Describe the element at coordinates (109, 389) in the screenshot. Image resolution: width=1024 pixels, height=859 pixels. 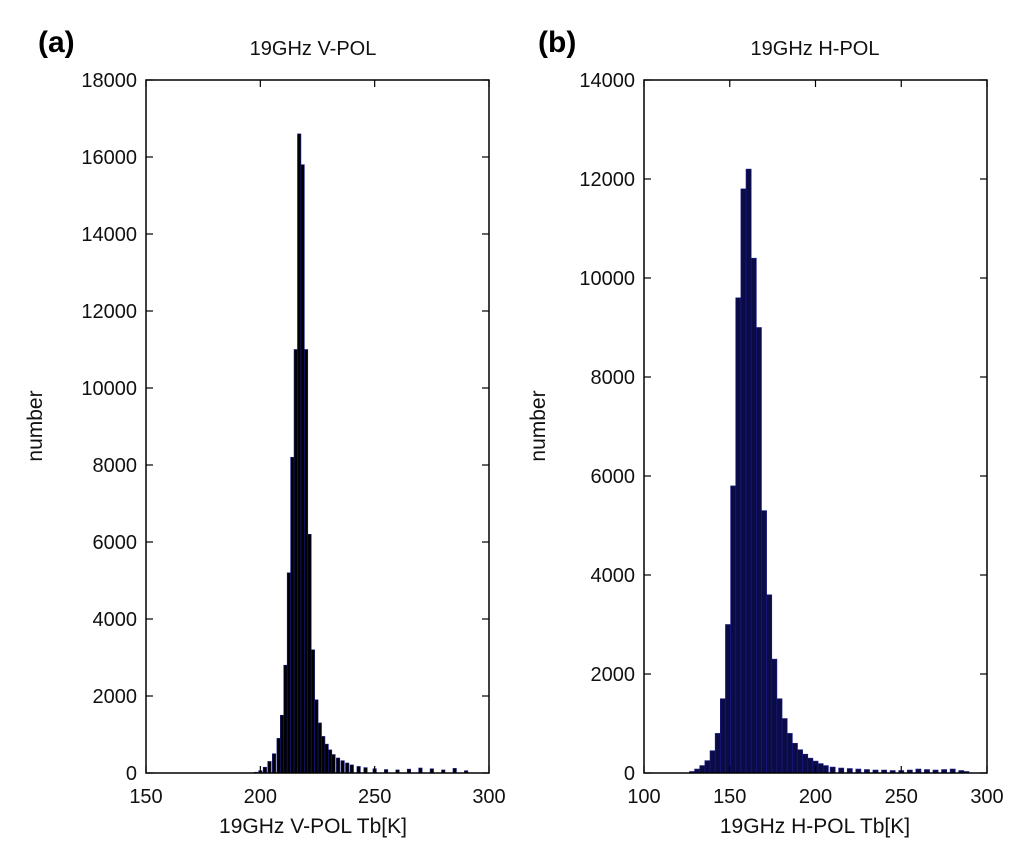
I see `panel-a-y-tick-label: 10000` at that location.